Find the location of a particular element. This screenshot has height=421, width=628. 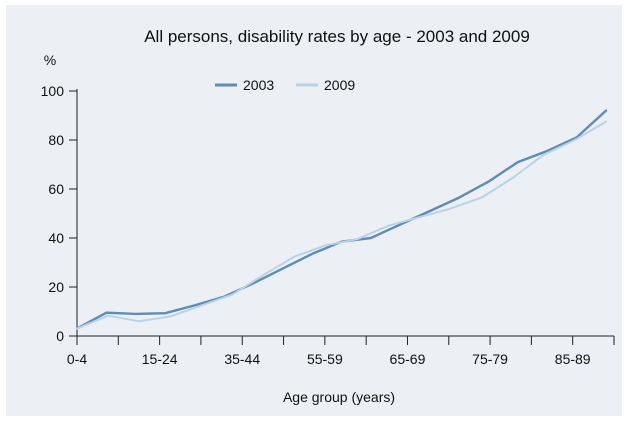

x-tick-label: 65-69 is located at coordinates (408, 359).